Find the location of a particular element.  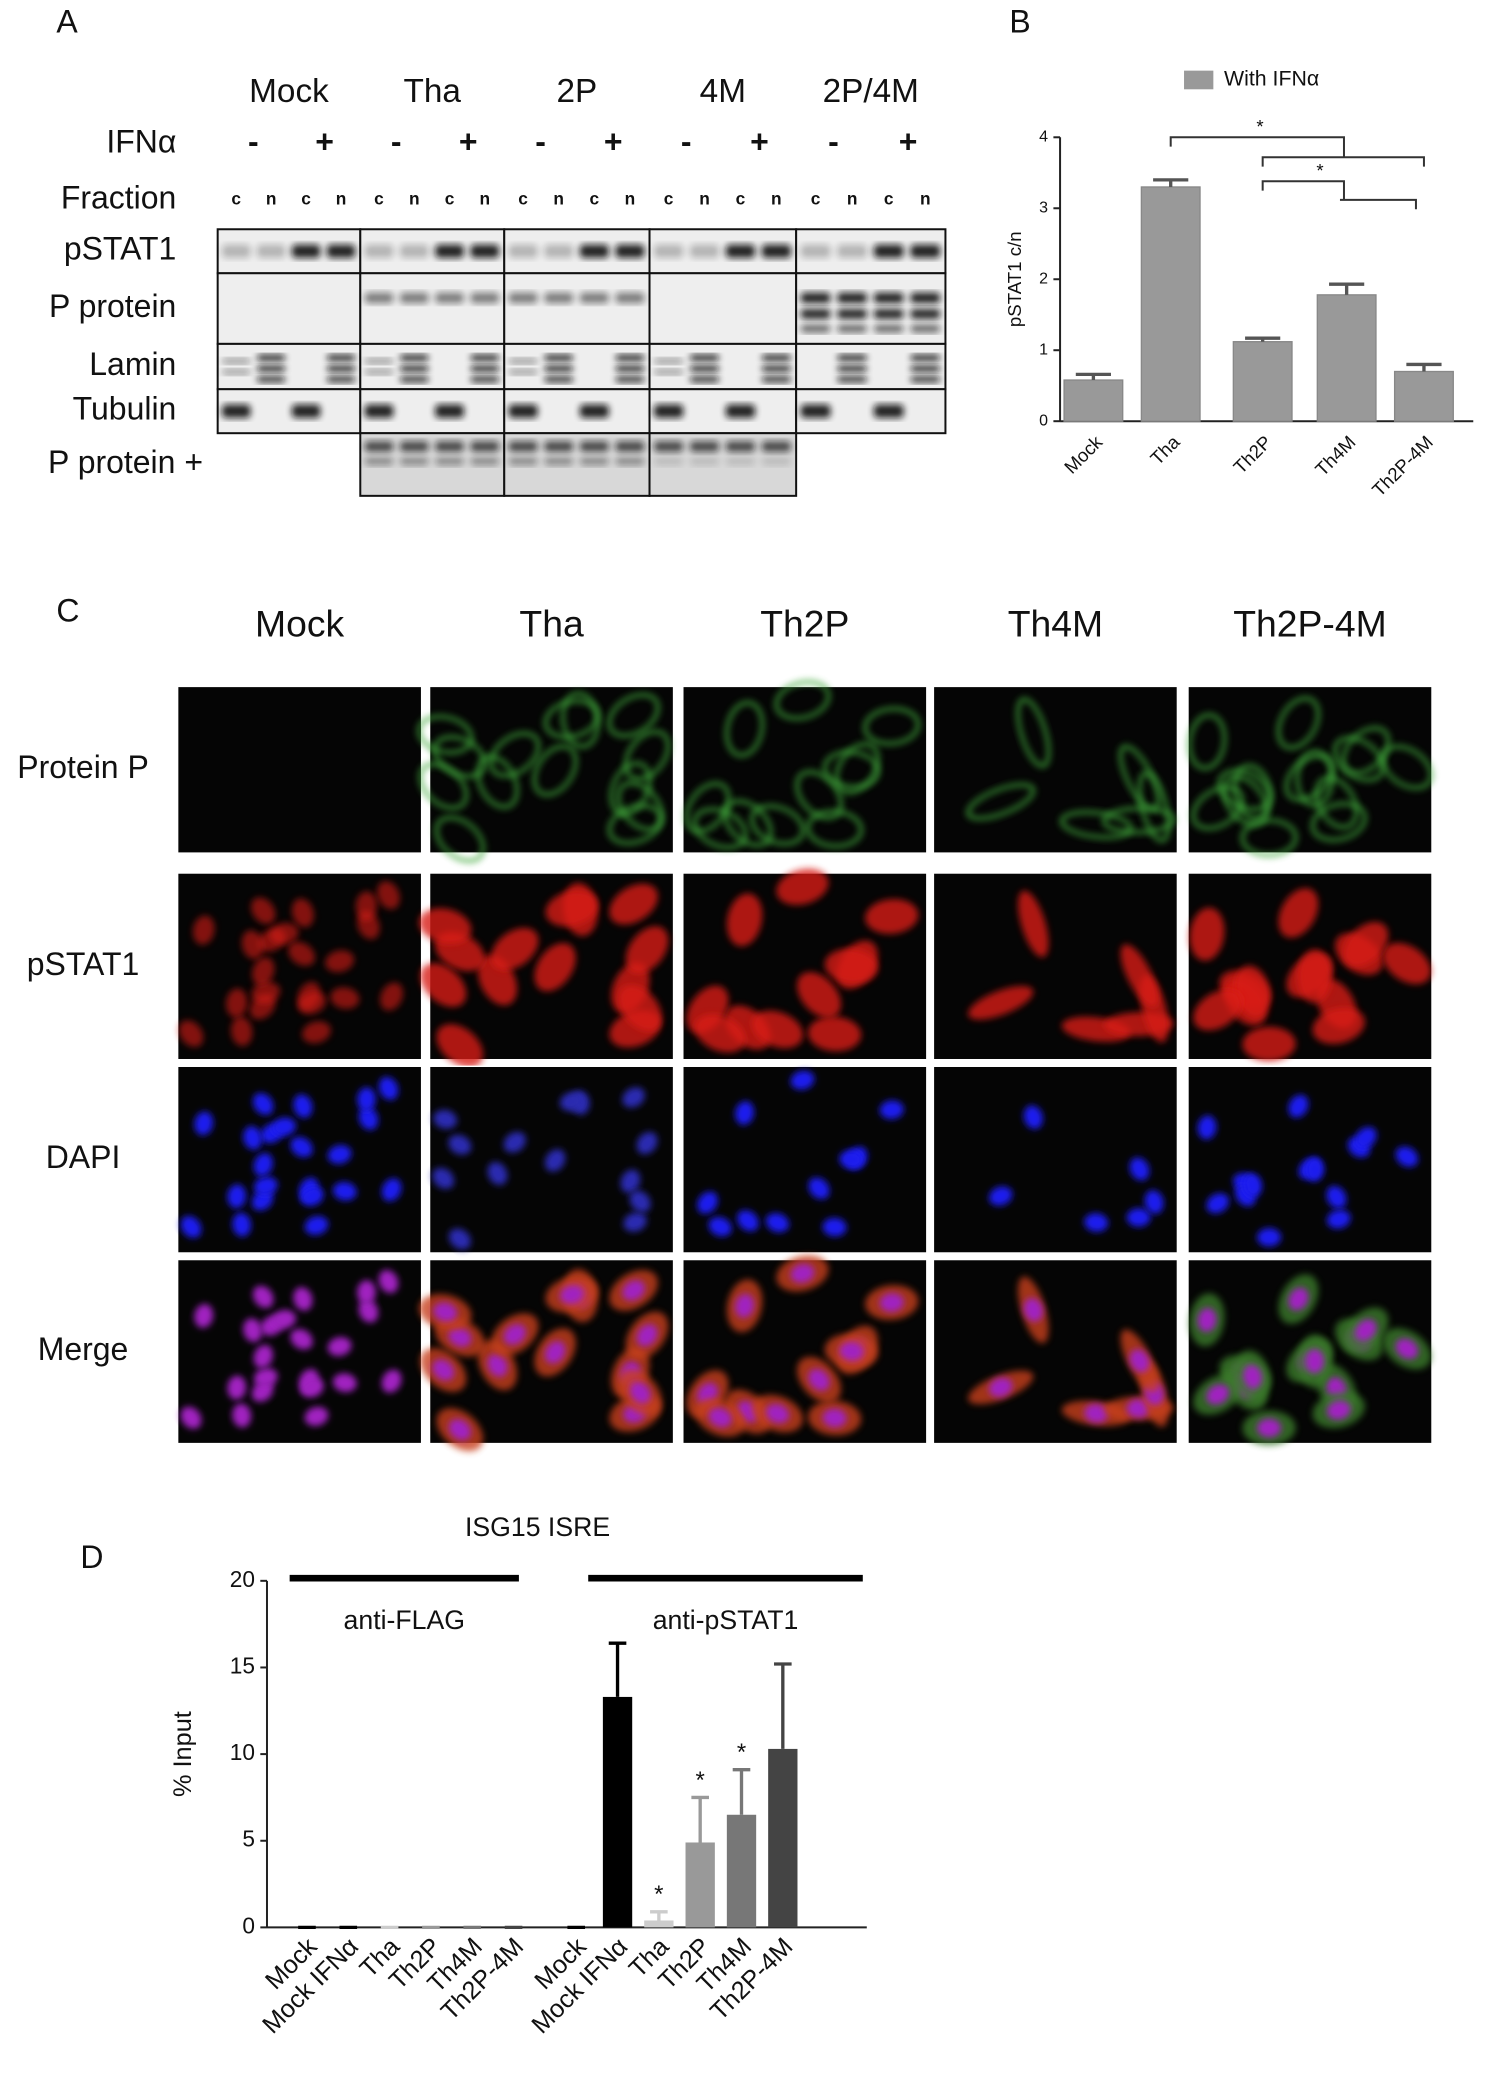

chart-title: ISG15 ISRE is located at coordinates (537, 1527).